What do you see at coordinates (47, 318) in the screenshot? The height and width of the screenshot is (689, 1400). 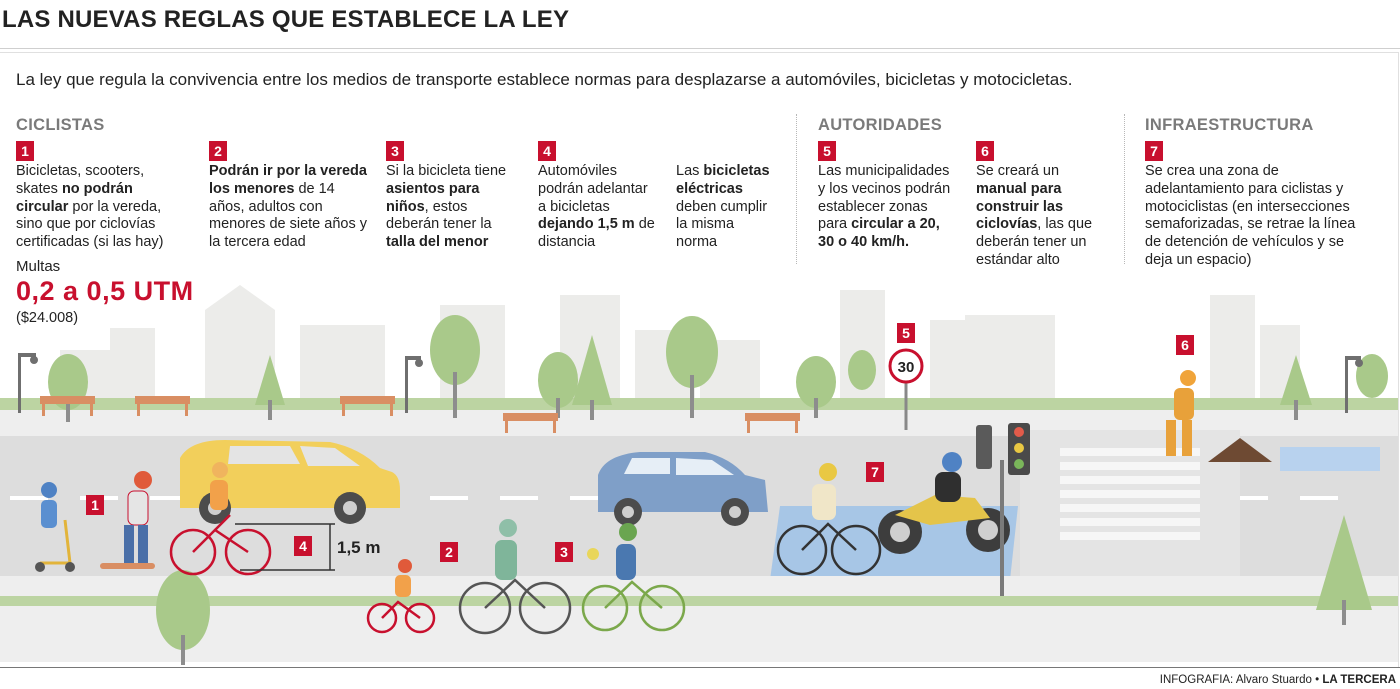 I see `fines-subtext: ($24.008)` at bounding box center [47, 318].